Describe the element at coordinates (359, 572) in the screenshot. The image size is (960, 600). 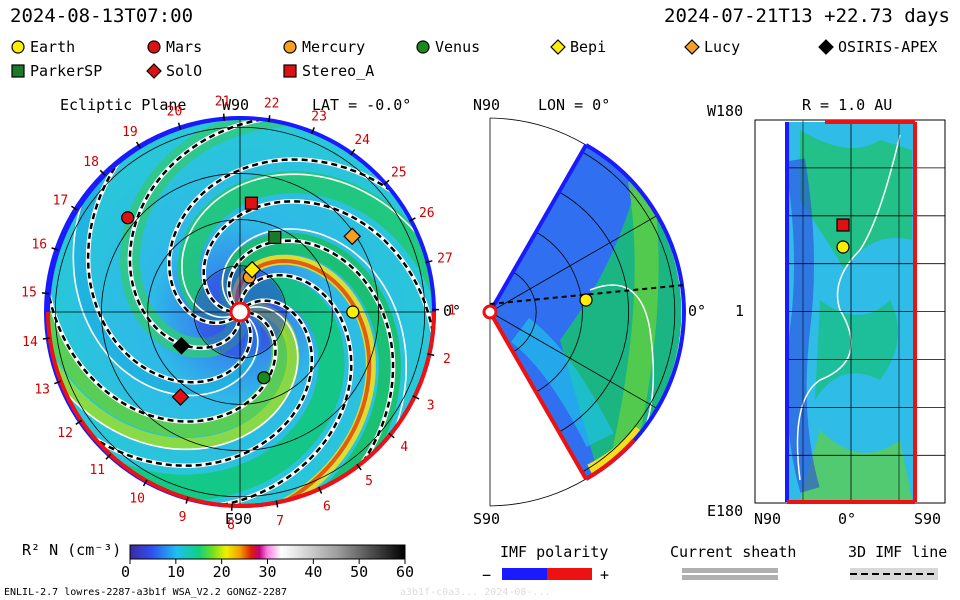
I see `colorbar-tick-label: 50` at that location.